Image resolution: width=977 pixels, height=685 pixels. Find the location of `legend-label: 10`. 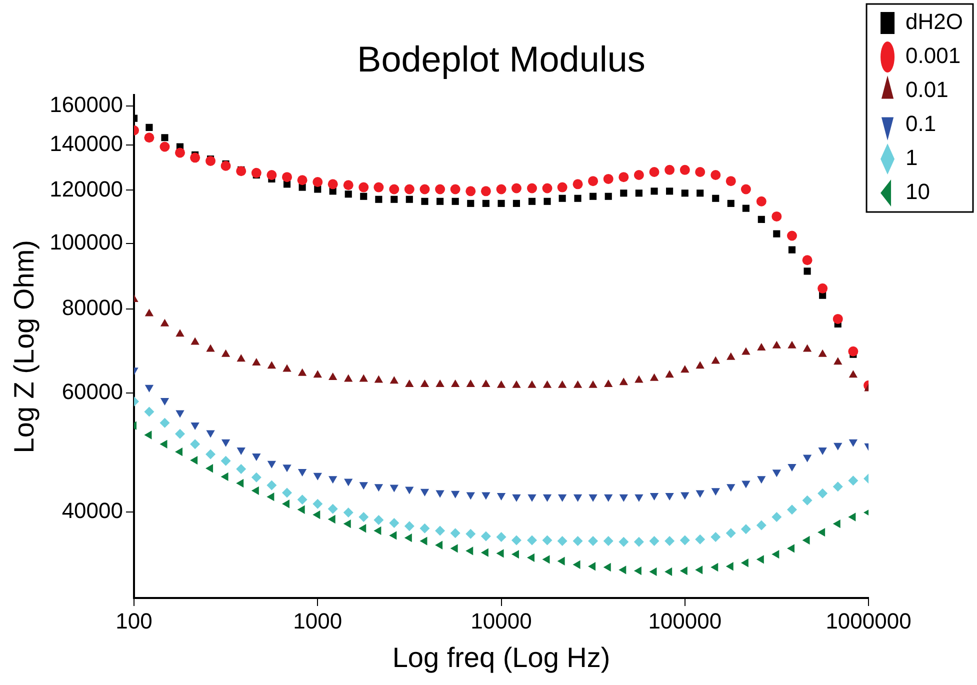

legend-label: 10 is located at coordinates (918, 191).